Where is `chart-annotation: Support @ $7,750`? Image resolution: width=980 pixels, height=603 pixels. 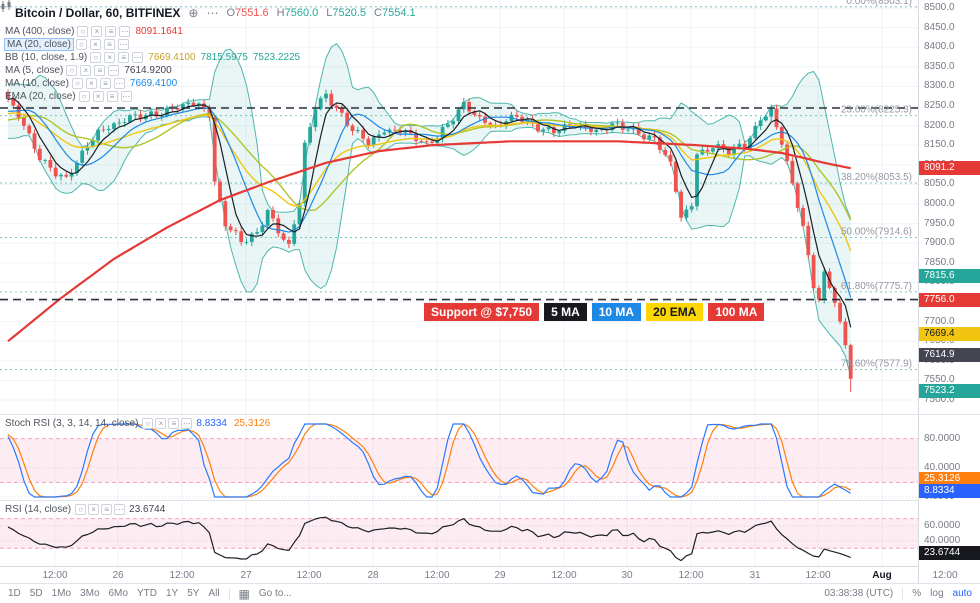 chart-annotation: Support @ $7,750 is located at coordinates (482, 312).